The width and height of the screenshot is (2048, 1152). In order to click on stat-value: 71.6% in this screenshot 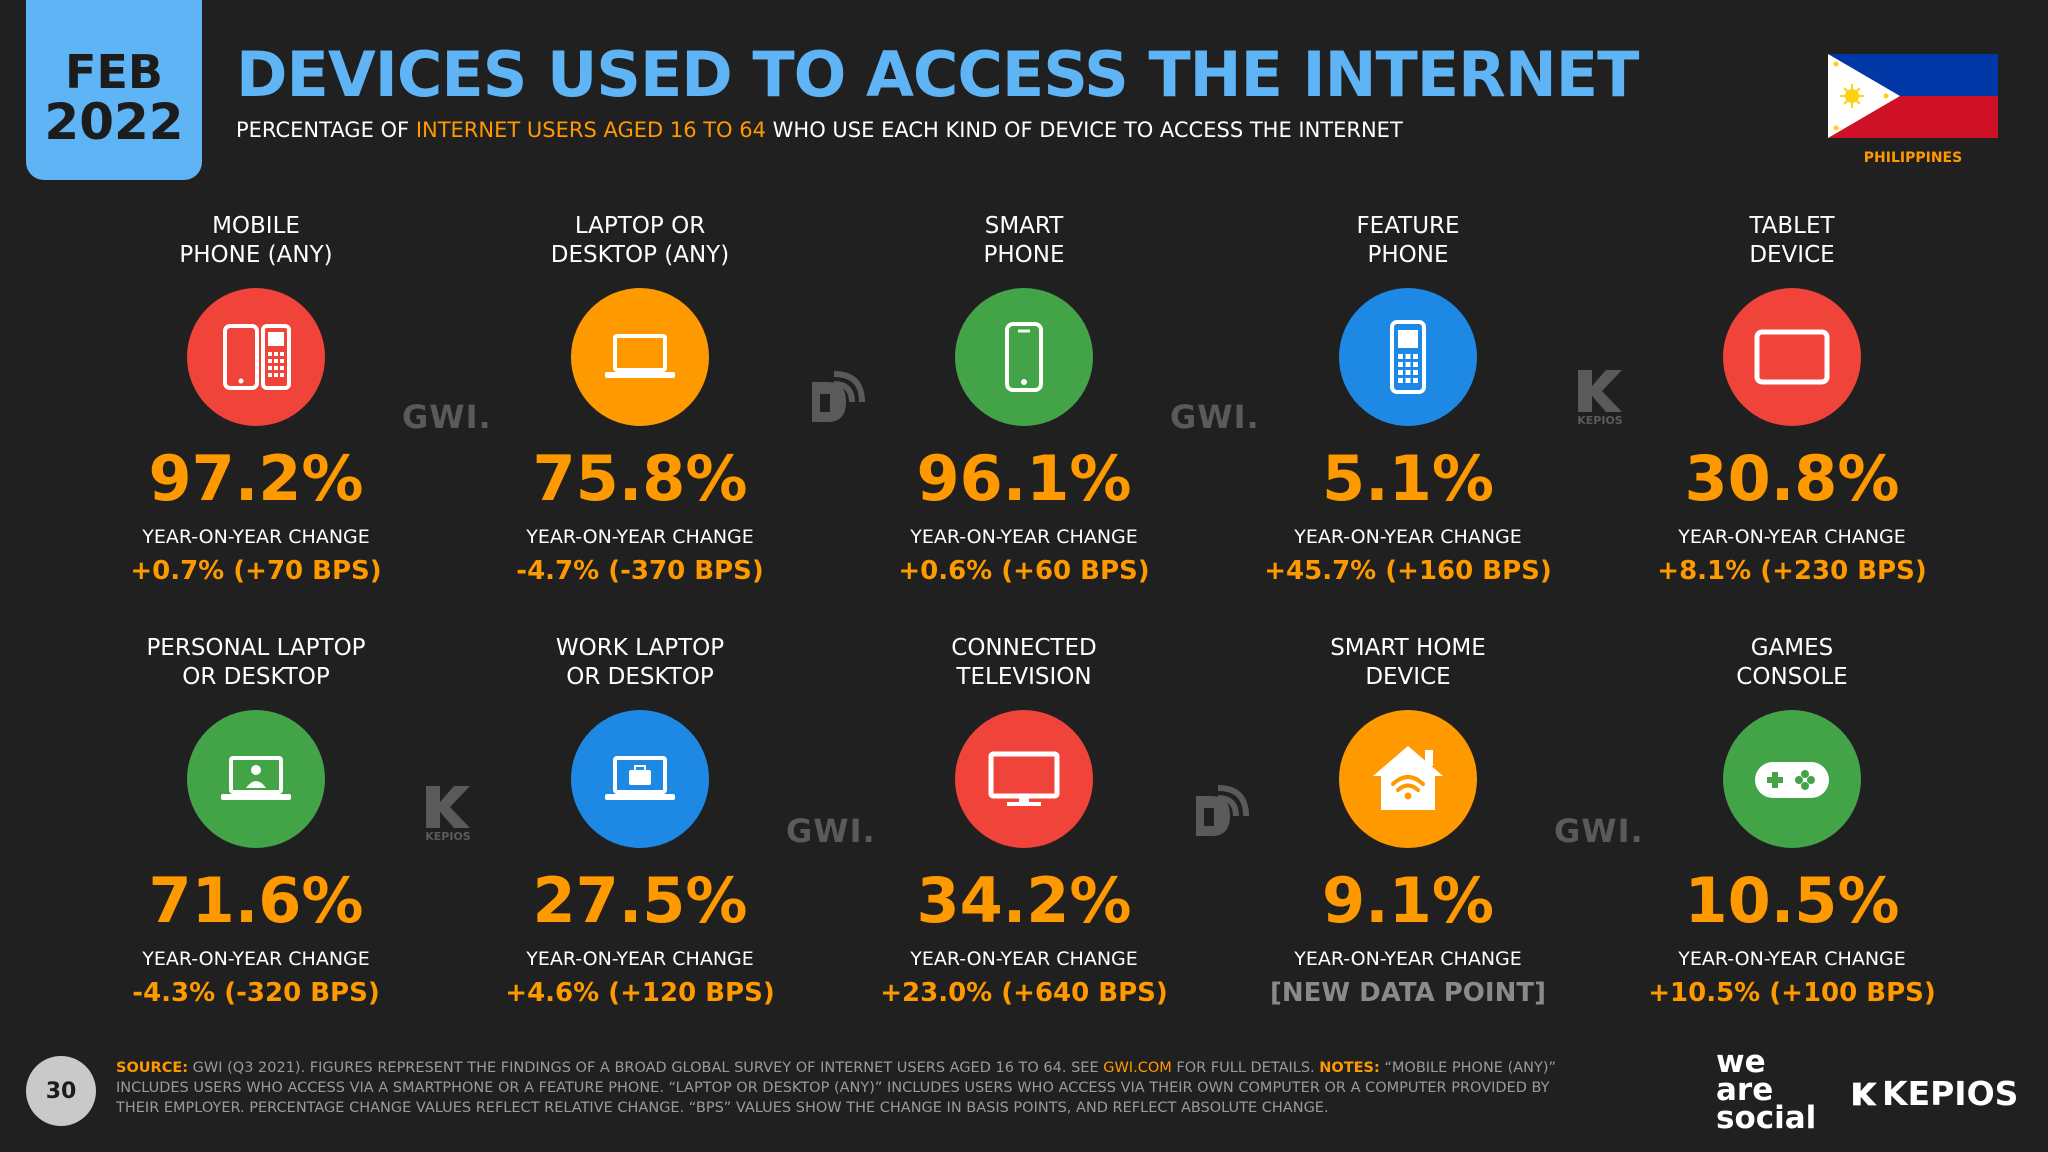, I will do `click(256, 900)`.